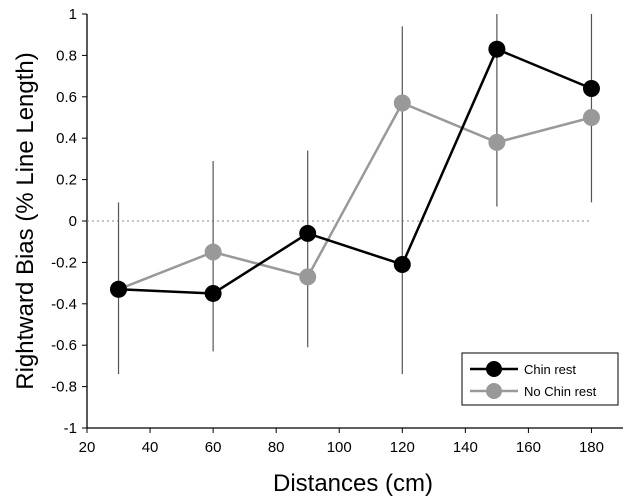 Image resolution: width=624 pixels, height=498 pixels. I want to click on x-axis-title: Distances (cm), so click(353, 483).